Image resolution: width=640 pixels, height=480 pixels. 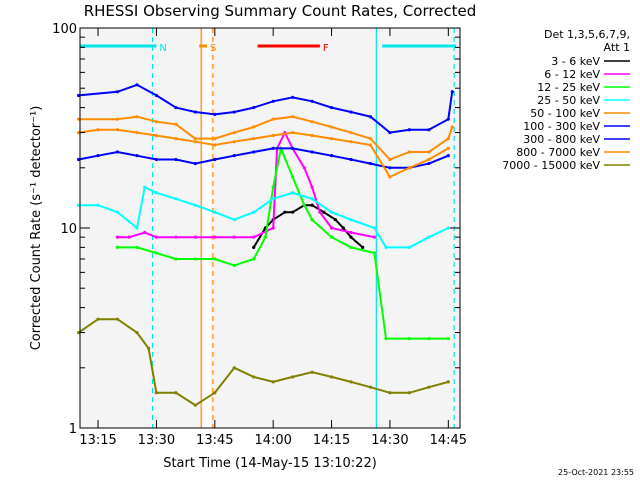 What do you see at coordinates (270, 463) in the screenshot?
I see `x-axis-label: Start Time (14-May-15 13:10:22)` at bounding box center [270, 463].